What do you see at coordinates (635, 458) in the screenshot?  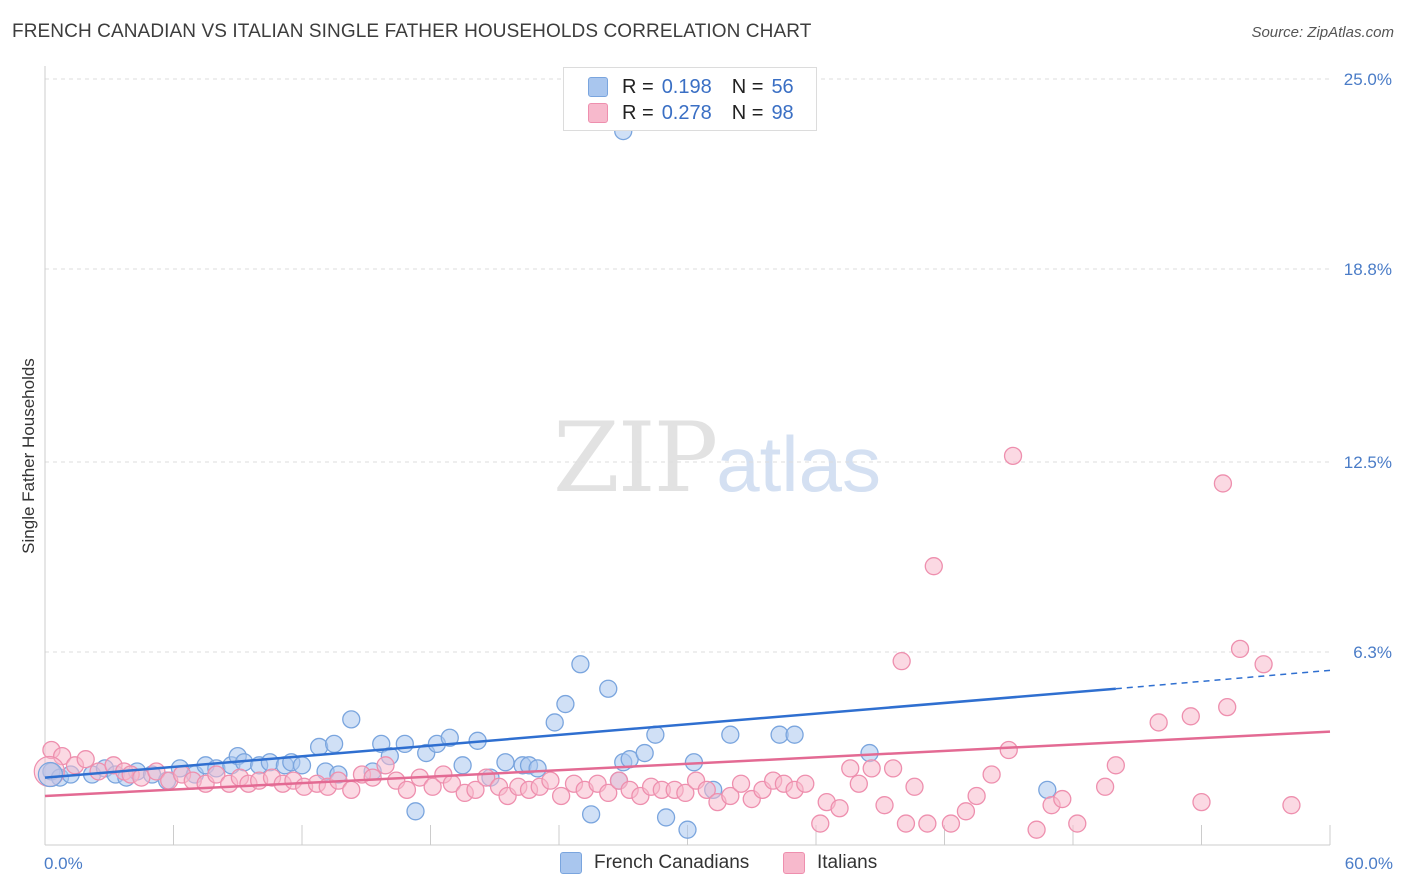 I see `watermark-zip: ZIP` at bounding box center [635, 458].